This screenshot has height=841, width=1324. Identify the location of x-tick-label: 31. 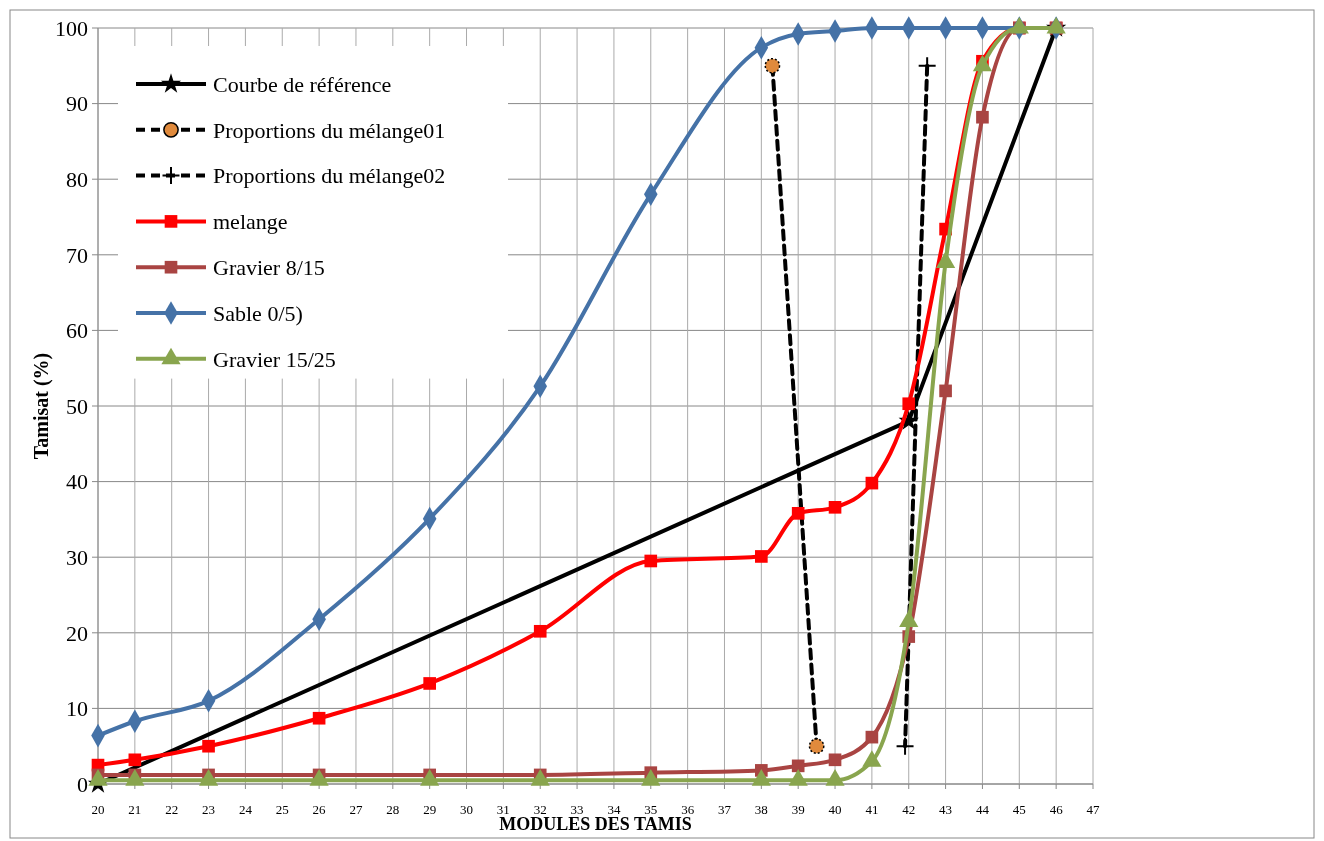
(503, 809).